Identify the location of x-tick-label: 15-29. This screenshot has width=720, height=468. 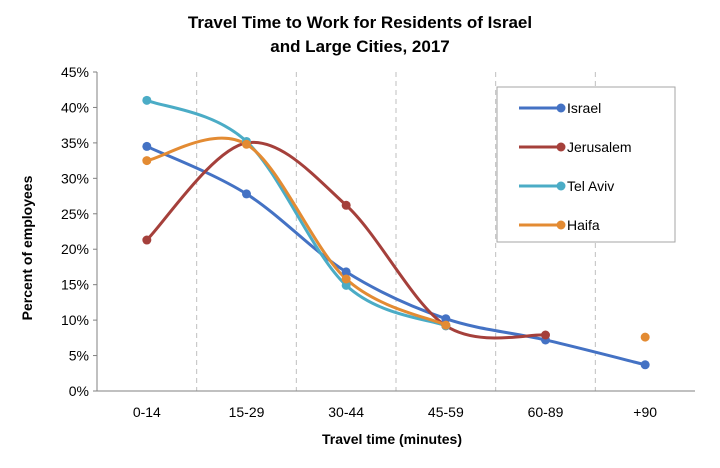
(247, 412).